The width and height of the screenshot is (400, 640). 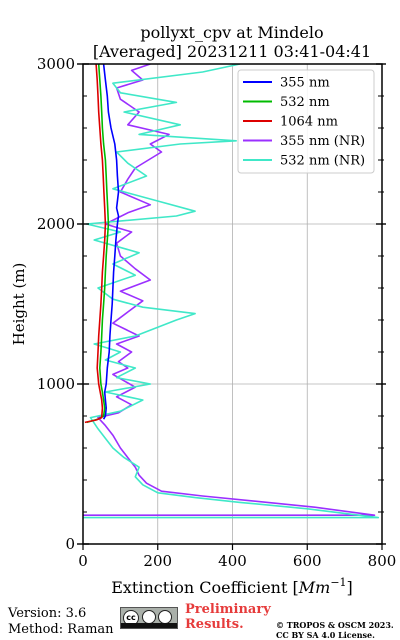 What do you see at coordinates (47, 613) in the screenshot?
I see `version-text: Version: 3.6` at bounding box center [47, 613].